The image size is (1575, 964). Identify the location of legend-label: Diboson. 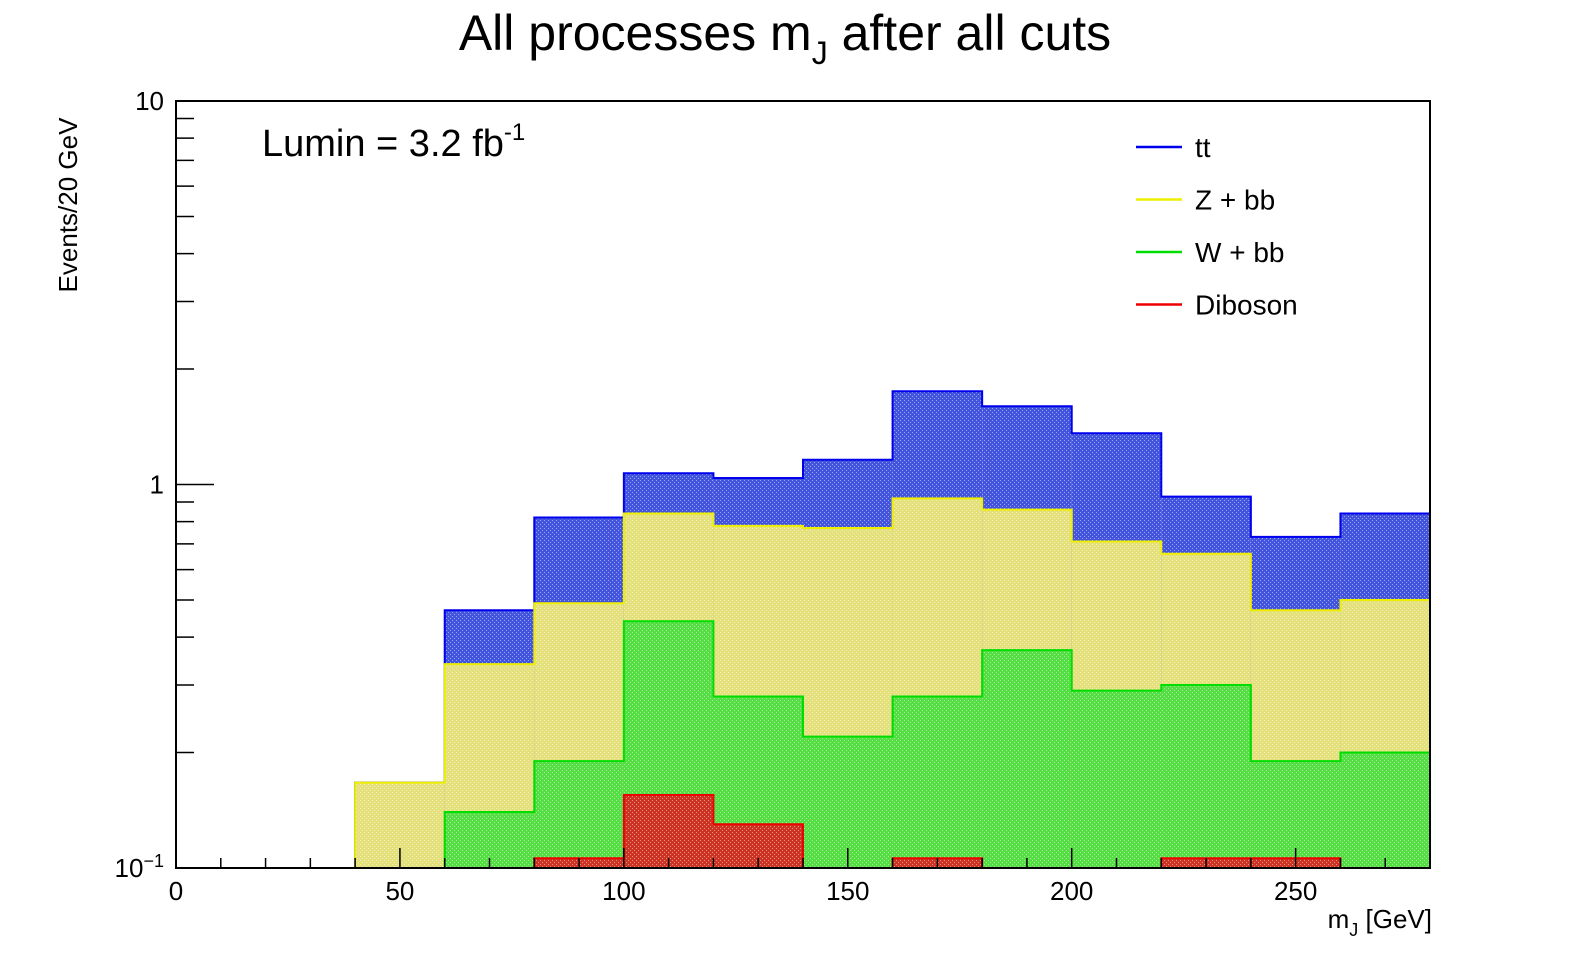
(1246, 305).